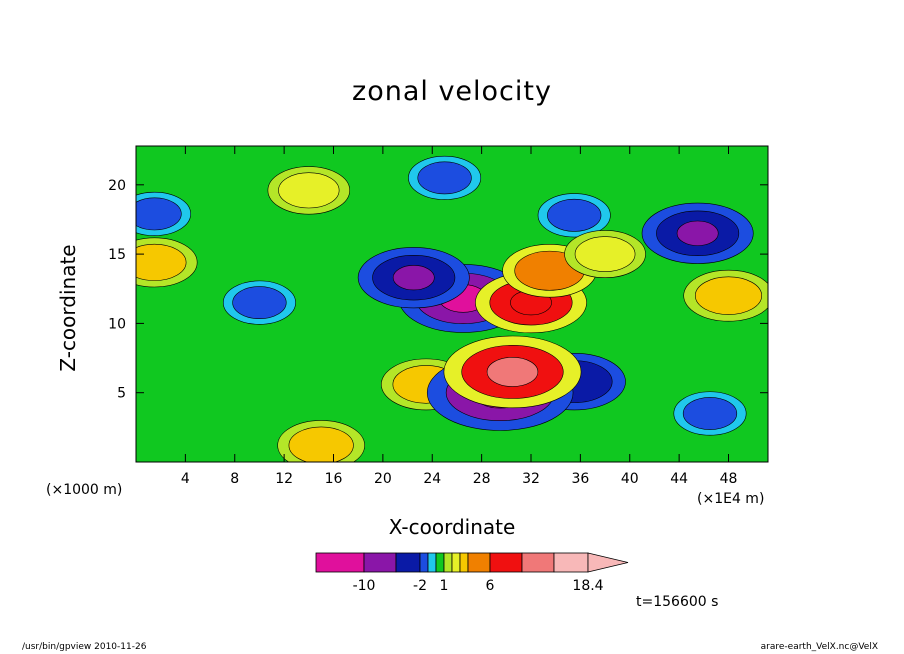 The width and height of the screenshot is (904, 654). What do you see at coordinates (679, 479) in the screenshot?
I see `x-tick-label: 44` at bounding box center [679, 479].